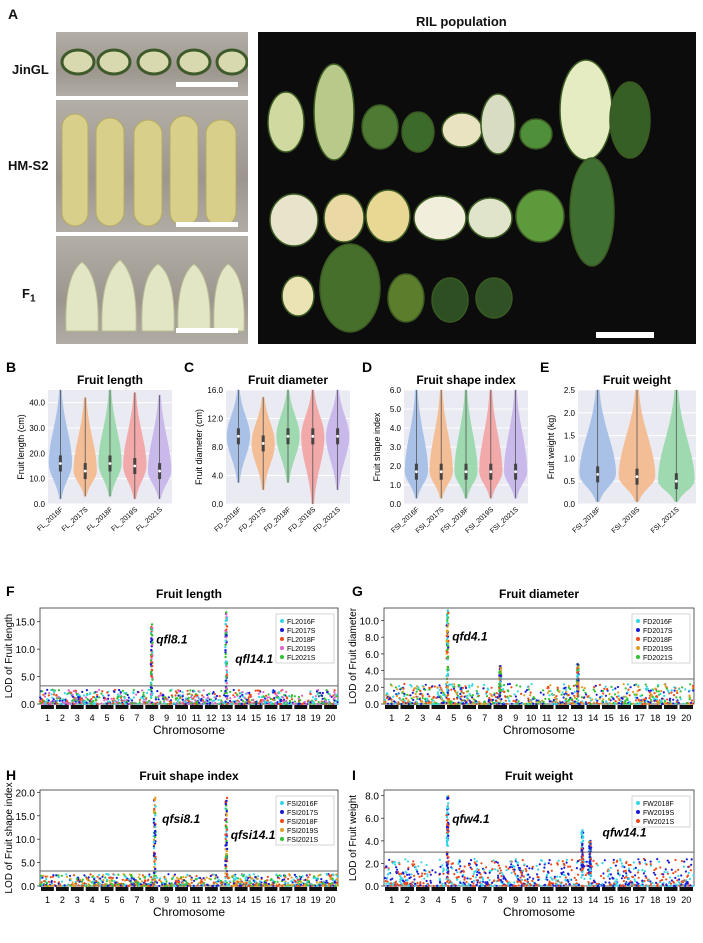 The image size is (703, 943). Describe the element at coordinates (26, 623) in the screenshot. I see `y-tick-label: 15.0` at that location.